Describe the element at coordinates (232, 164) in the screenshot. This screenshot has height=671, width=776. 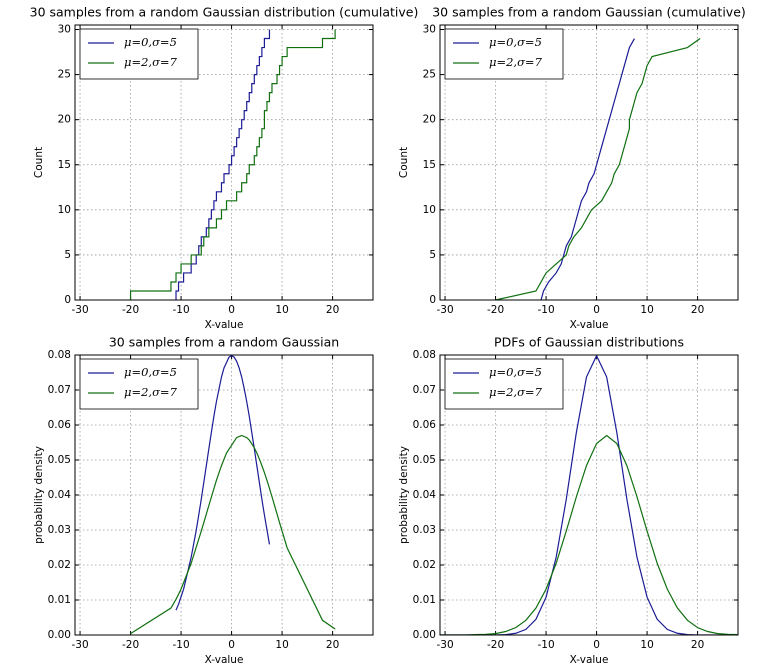
I see `step-line` at that location.